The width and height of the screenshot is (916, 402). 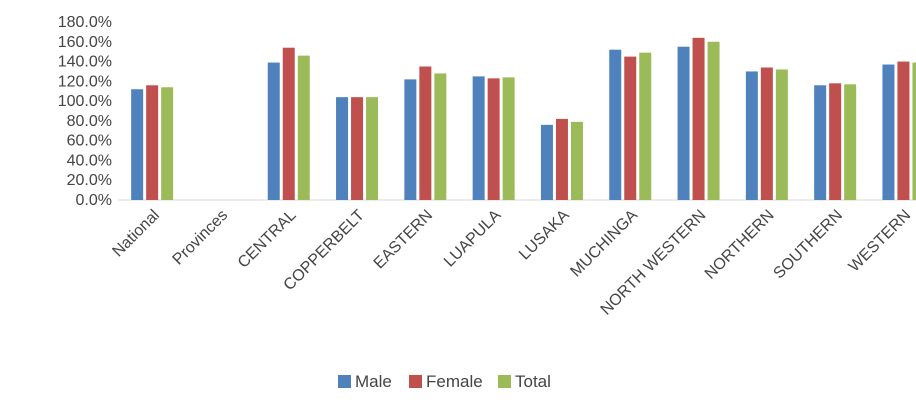 I want to click on y-tick-label: 180.0%, so click(x=85, y=22).